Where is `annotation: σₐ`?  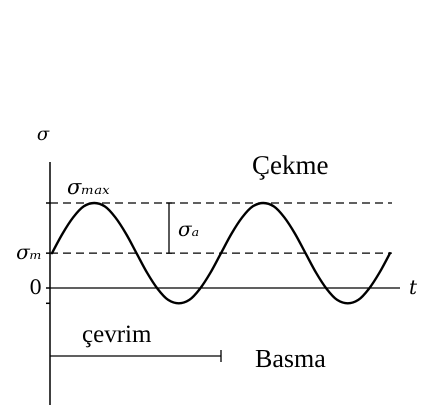
annotation: σₐ is located at coordinates (189, 229).